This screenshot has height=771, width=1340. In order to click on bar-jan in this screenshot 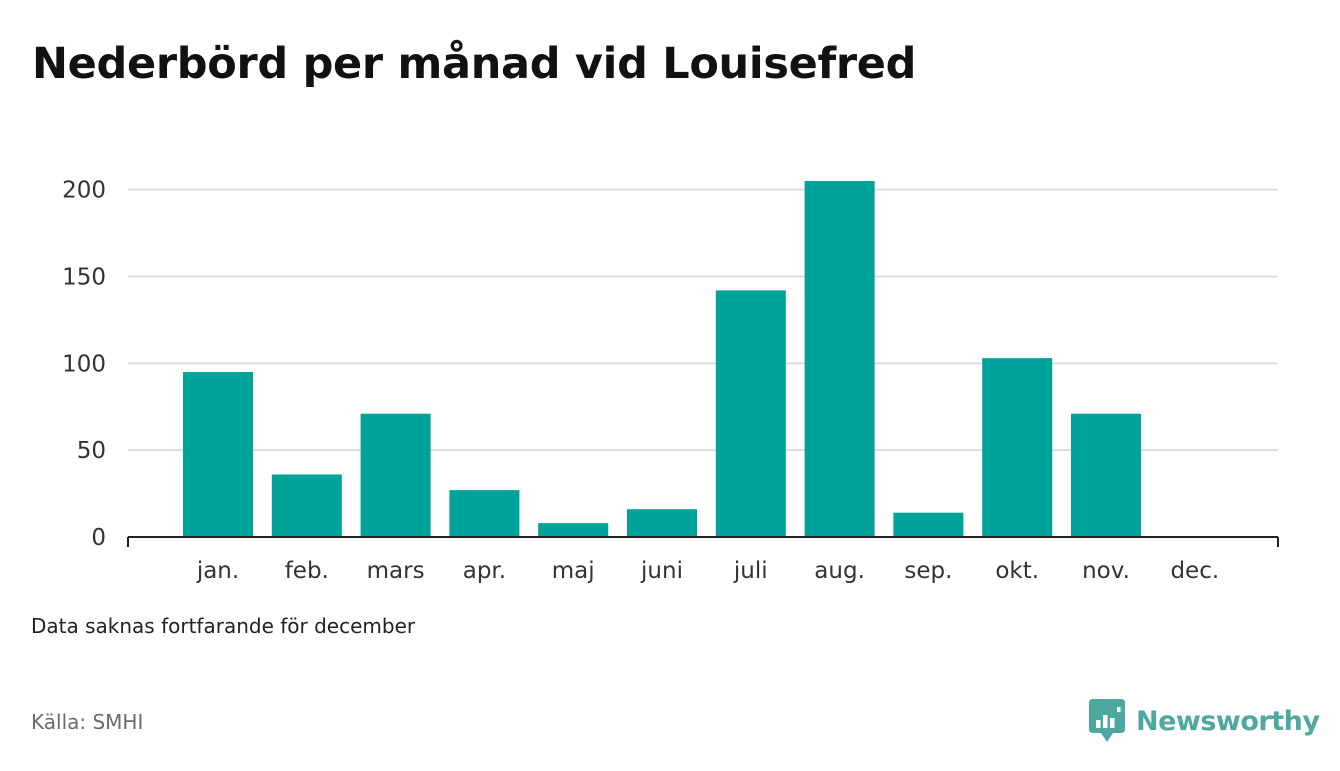, I will do `click(218, 454)`.